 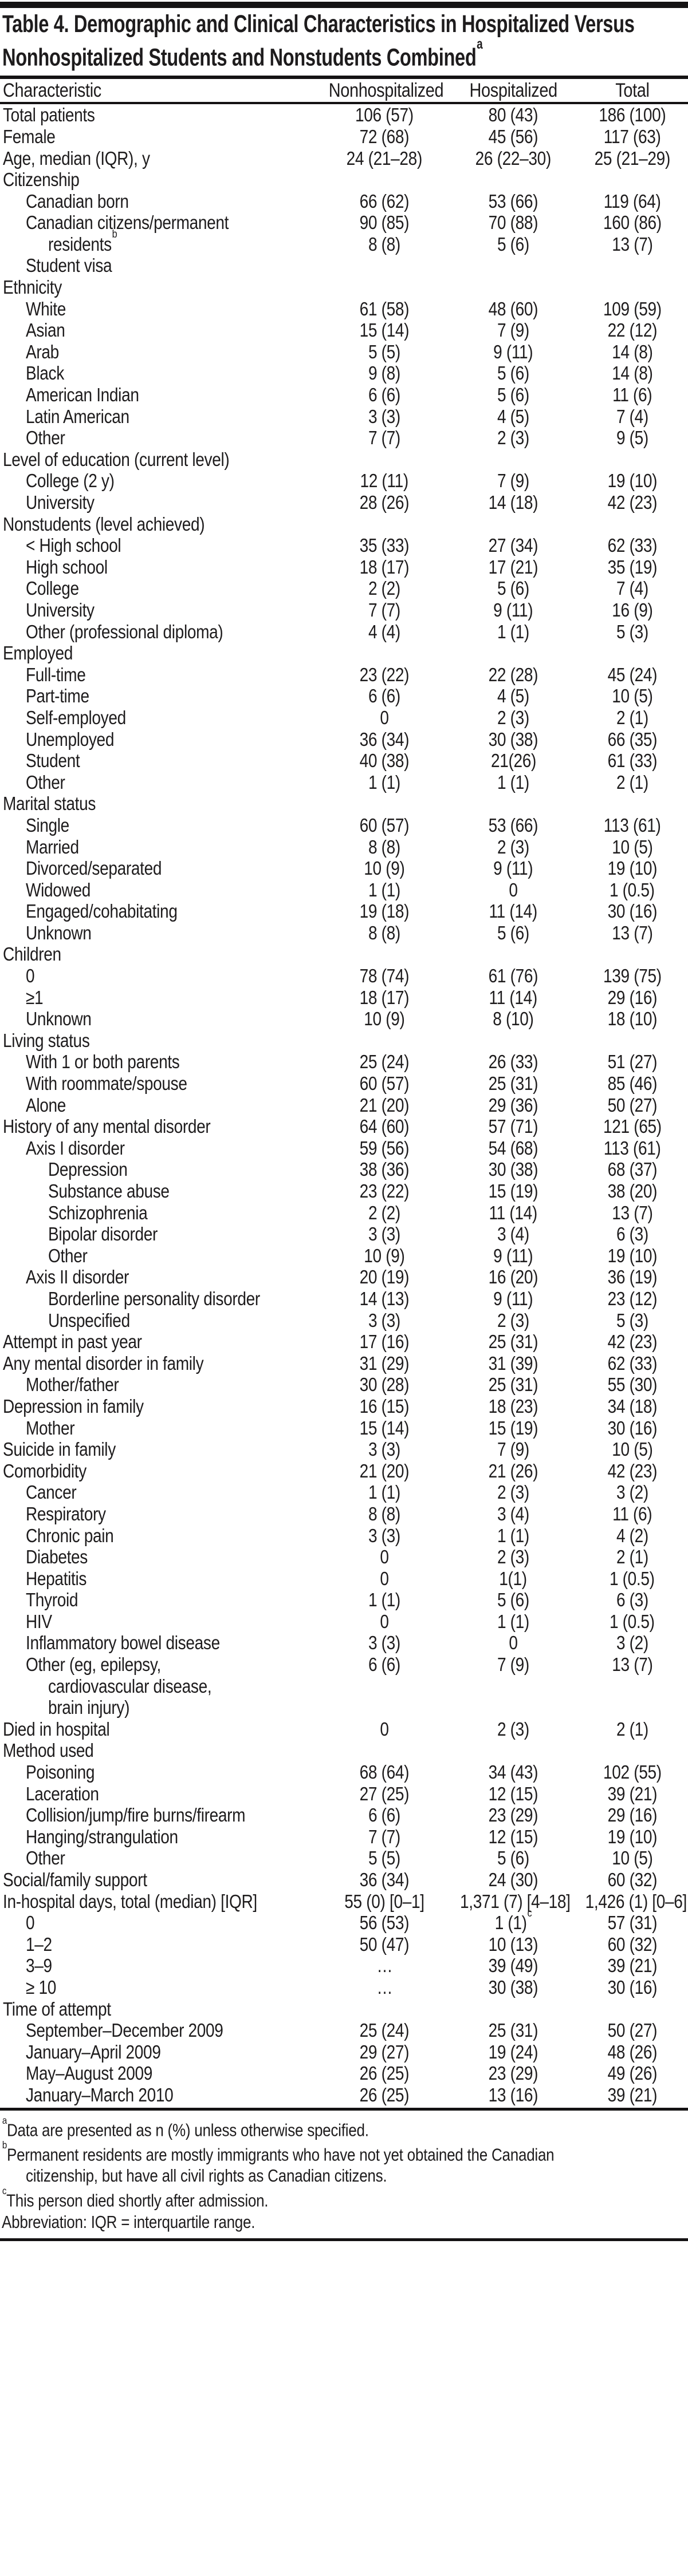 What do you see at coordinates (385, 1578) in the screenshot?
I see `row-value: 0` at bounding box center [385, 1578].